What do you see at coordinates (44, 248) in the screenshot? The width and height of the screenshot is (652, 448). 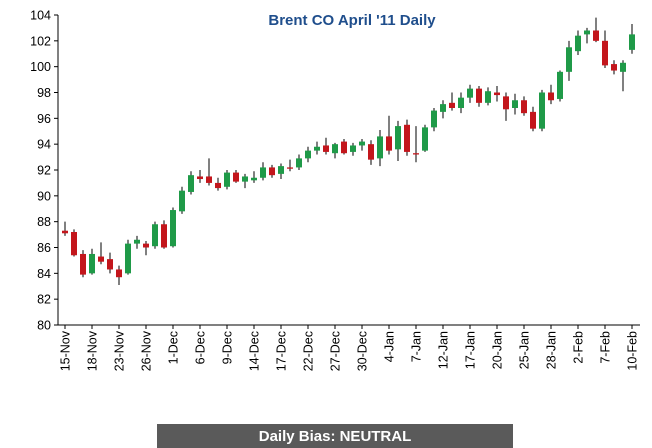 I see `y-tick-label: 86` at bounding box center [44, 248].